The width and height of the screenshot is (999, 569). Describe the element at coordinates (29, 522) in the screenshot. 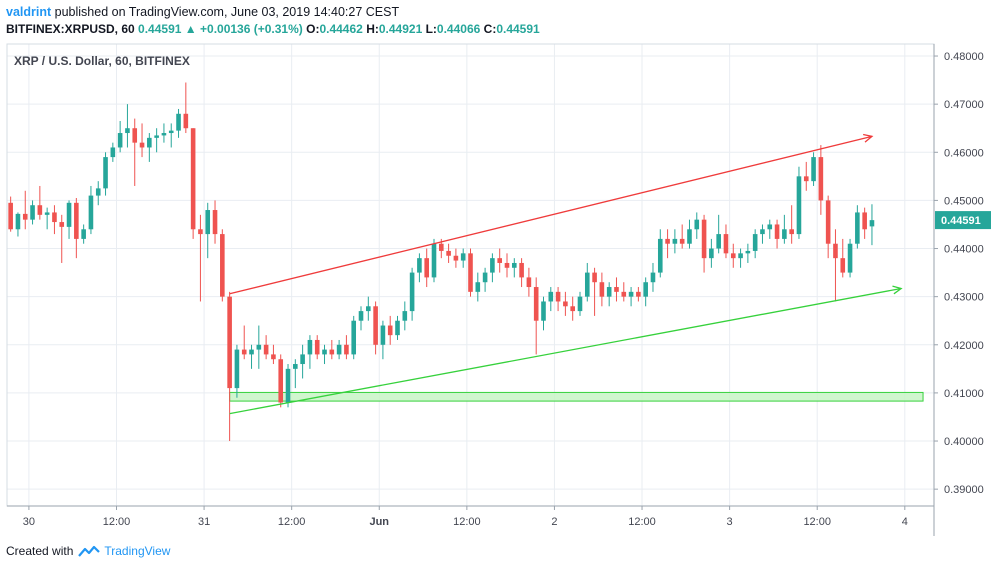

I see `time-tick-label: 30` at that location.